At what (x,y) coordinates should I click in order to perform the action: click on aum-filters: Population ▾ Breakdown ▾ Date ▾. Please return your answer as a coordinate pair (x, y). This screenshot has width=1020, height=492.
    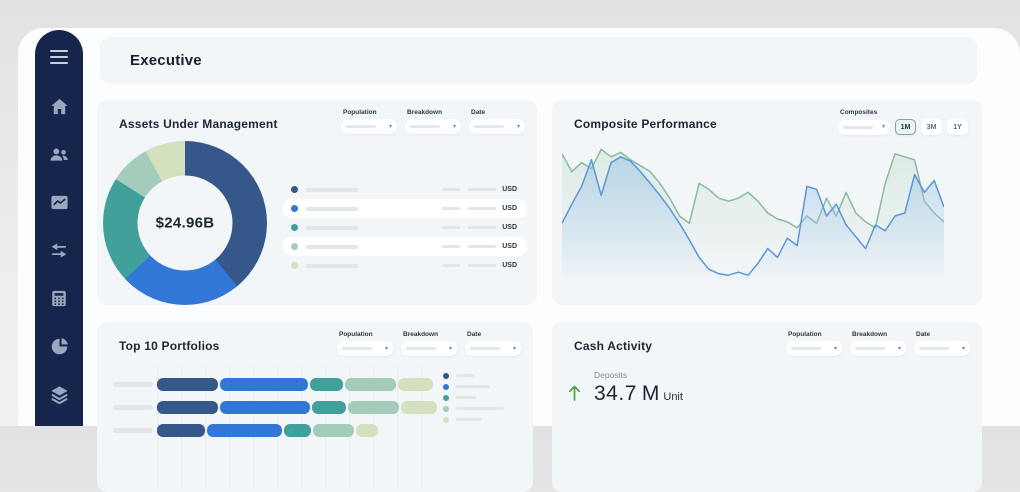
    Looking at the image, I should click on (433, 121).